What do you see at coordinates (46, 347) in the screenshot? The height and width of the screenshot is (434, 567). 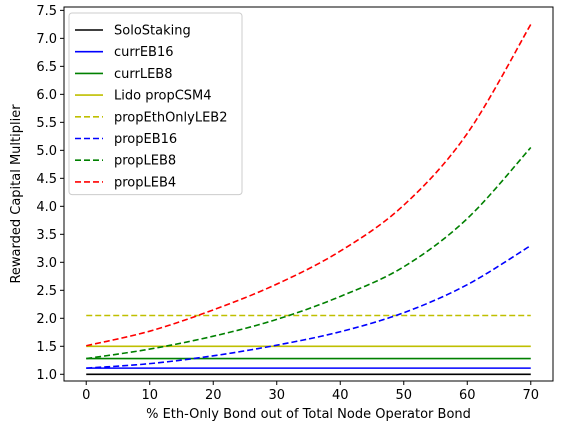 I see `y-tick-label: 1.5` at bounding box center [46, 347].